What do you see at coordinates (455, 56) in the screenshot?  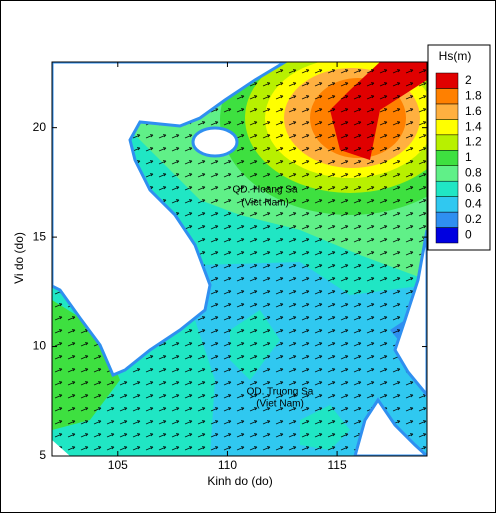 I see `colorbar-title: Hs(m)` at bounding box center [455, 56].